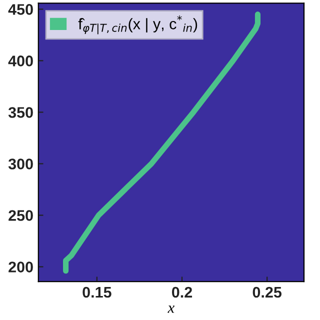 This screenshot has height=320, width=320. What do you see at coordinates (97, 292) in the screenshot?
I see `x-tick-label: 0.15` at bounding box center [97, 292].